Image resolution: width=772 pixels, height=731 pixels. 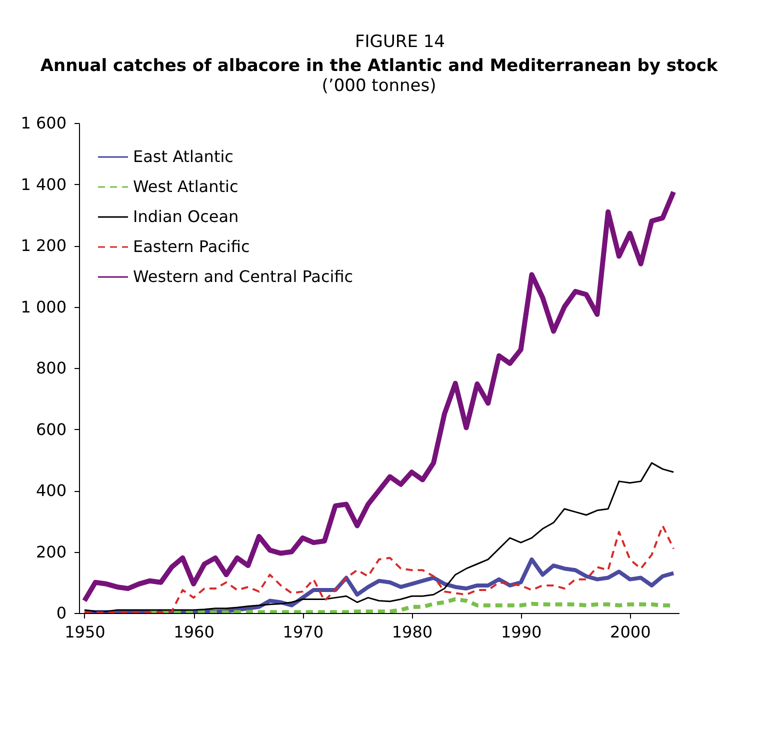 What do you see at coordinates (43, 306) in the screenshot?
I see `y-tick-label: 1 000` at bounding box center [43, 306].